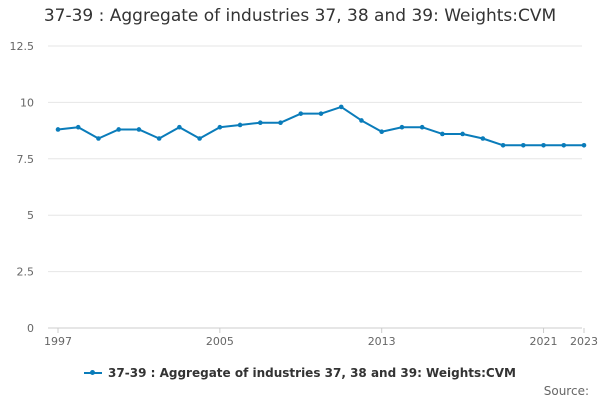  What do you see at coordinates (93, 373) in the screenshot?
I see `legend-line-marker-icon` at bounding box center [93, 373].